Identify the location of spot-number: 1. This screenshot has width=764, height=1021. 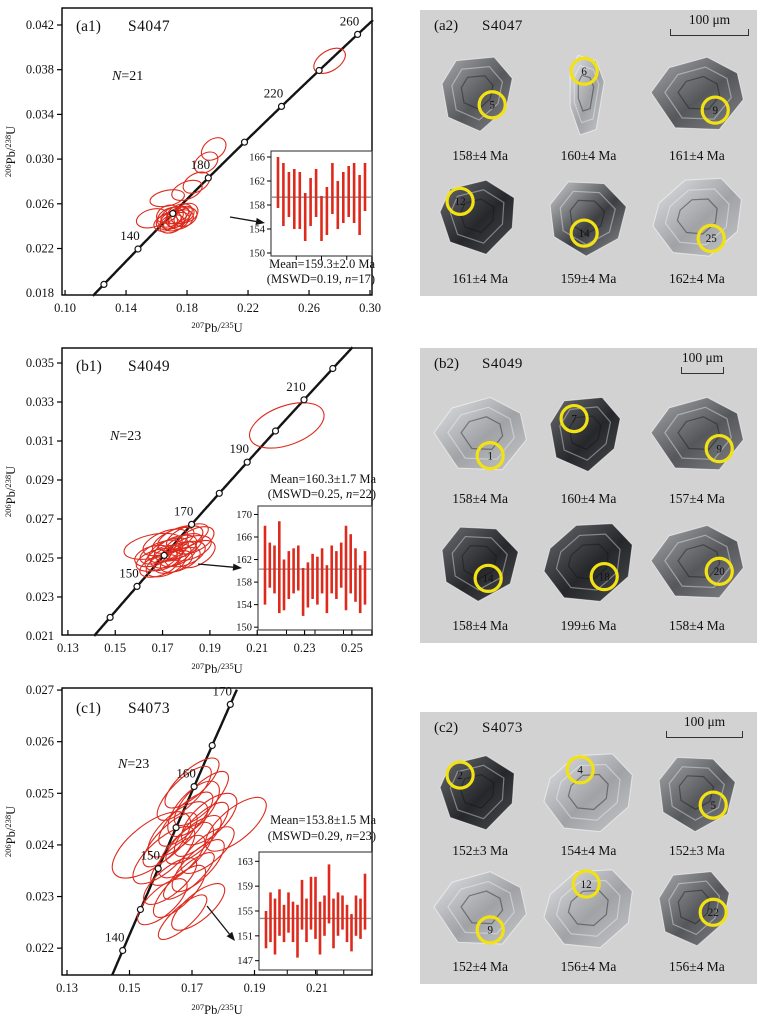
(490, 456).